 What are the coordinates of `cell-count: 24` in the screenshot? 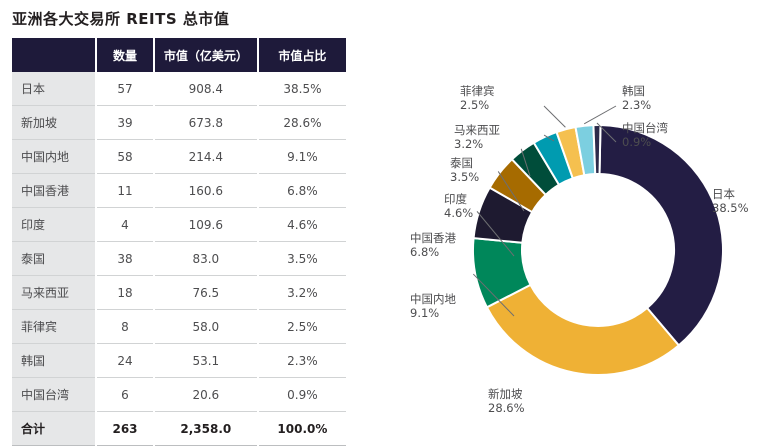 It's located at (124, 360).